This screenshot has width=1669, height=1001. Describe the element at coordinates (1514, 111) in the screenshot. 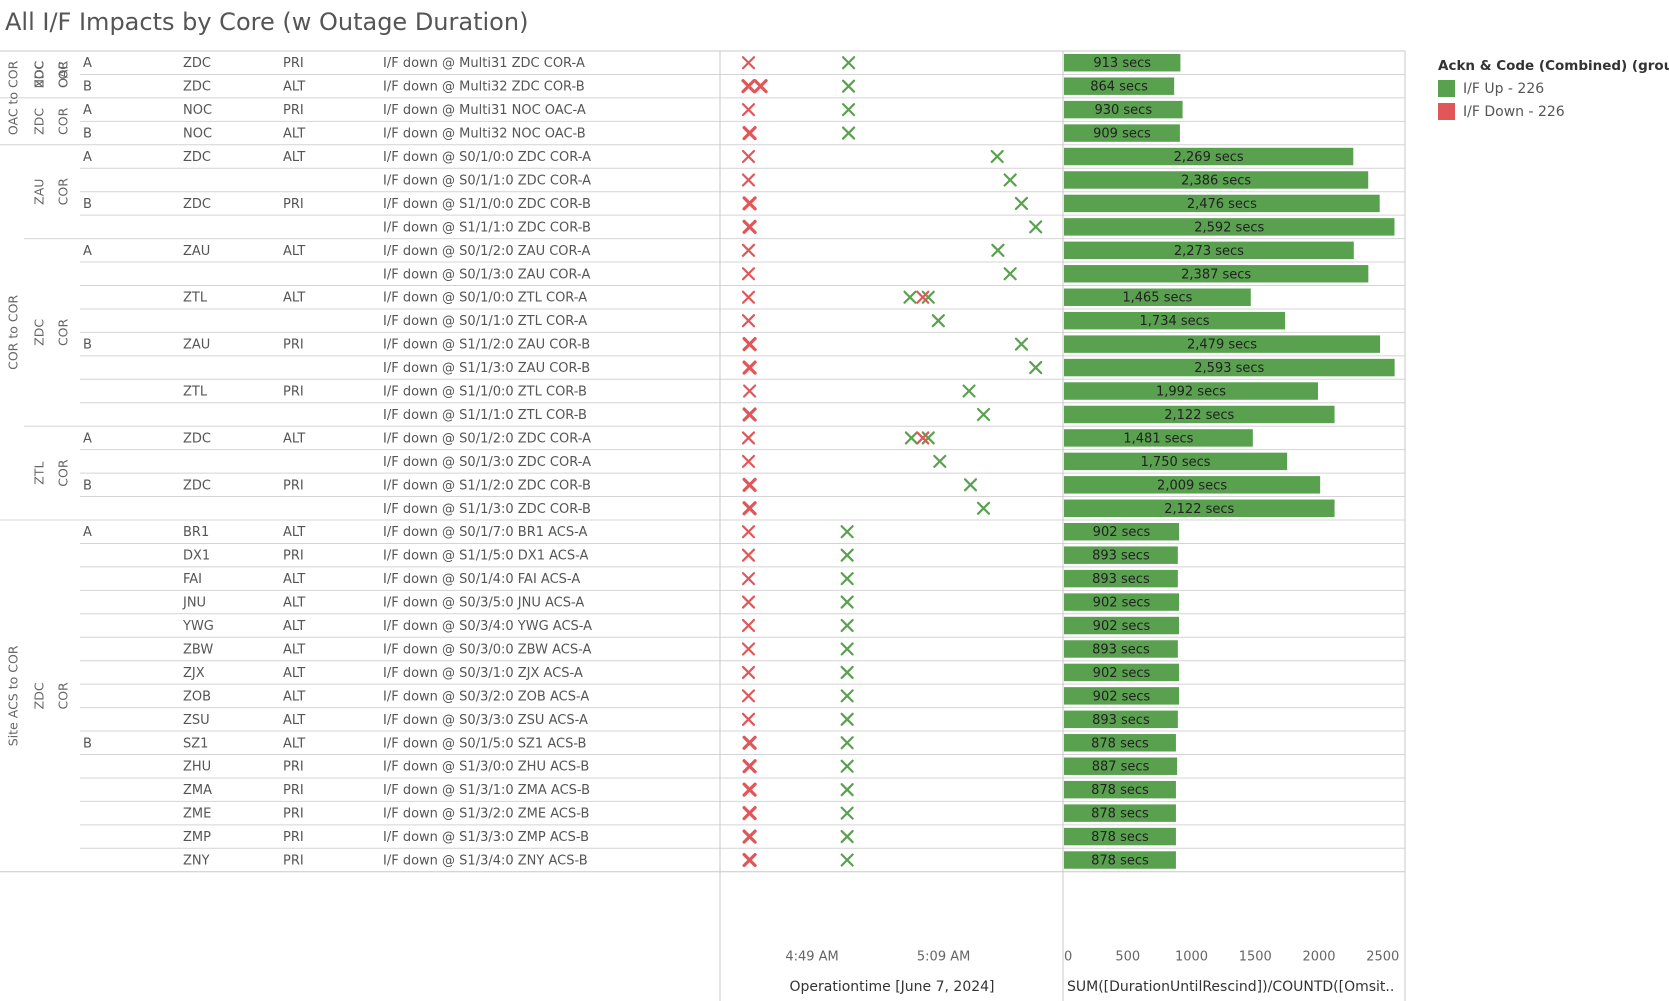

I see `legend-label-down: I/F Down - 226` at that location.